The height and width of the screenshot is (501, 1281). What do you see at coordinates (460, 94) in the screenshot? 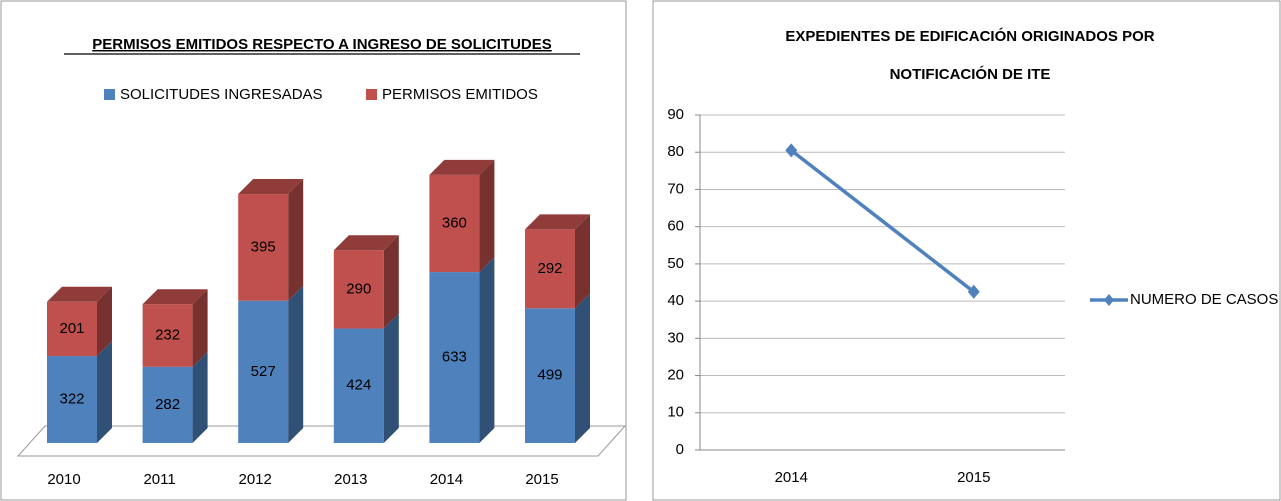
I see `legend-label: PERMISOS EMITIDOS` at bounding box center [460, 94].